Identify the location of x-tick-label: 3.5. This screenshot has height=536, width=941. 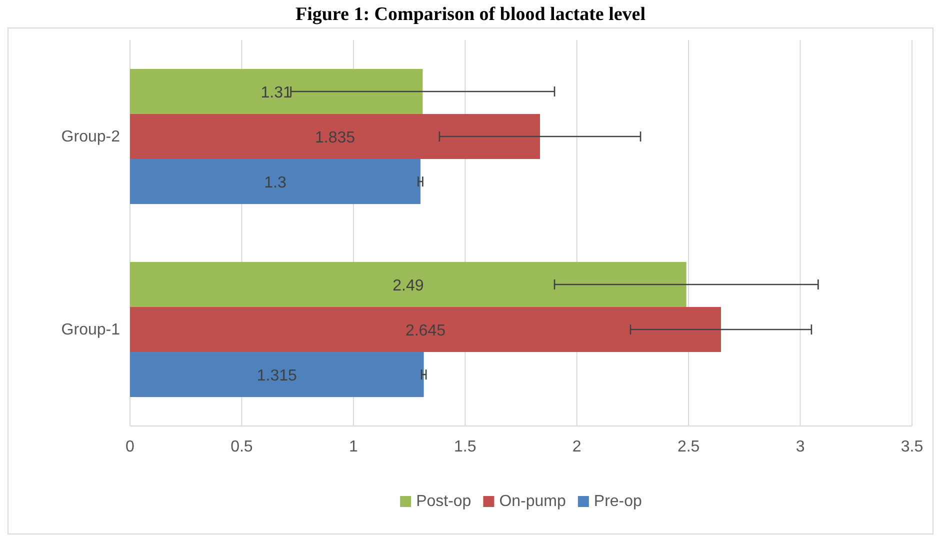
(912, 447).